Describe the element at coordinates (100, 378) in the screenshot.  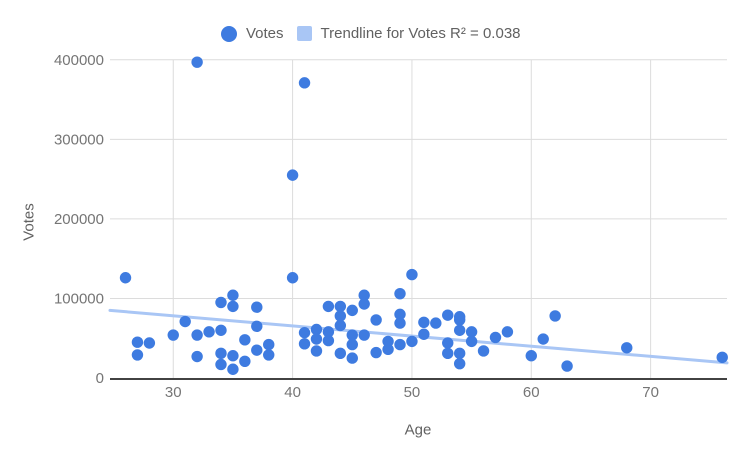
I see `y-tick-label: 0` at that location.